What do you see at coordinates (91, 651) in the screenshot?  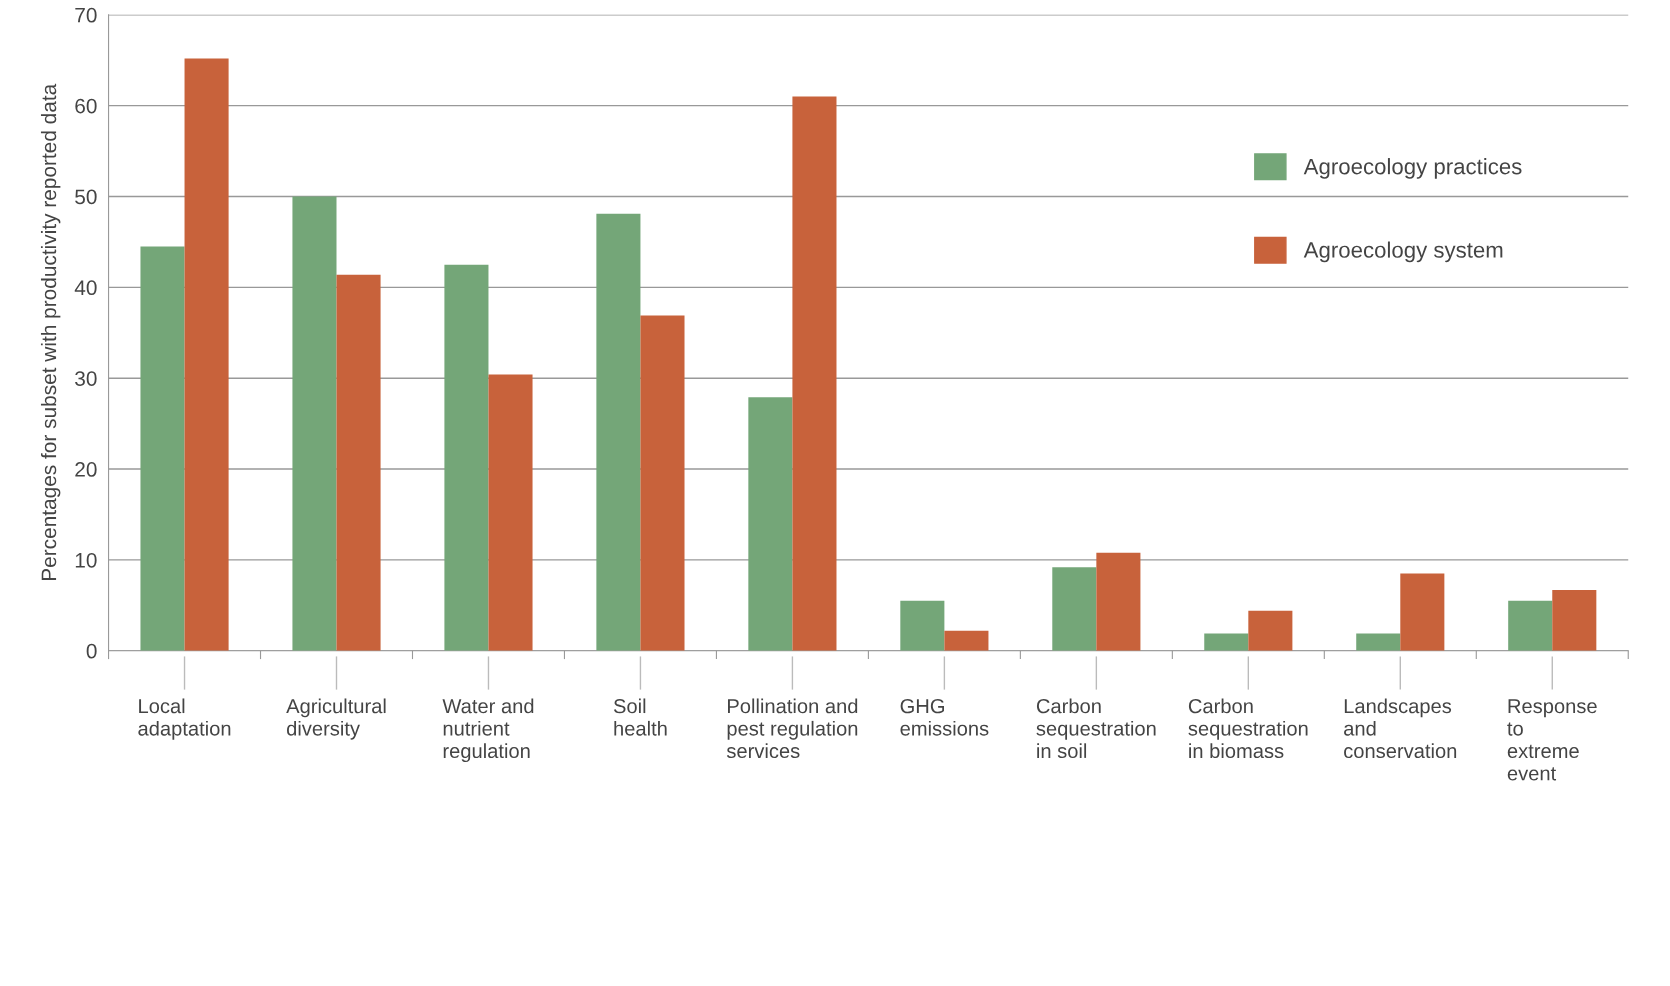 I see `y-tick-label: 0` at bounding box center [91, 651].